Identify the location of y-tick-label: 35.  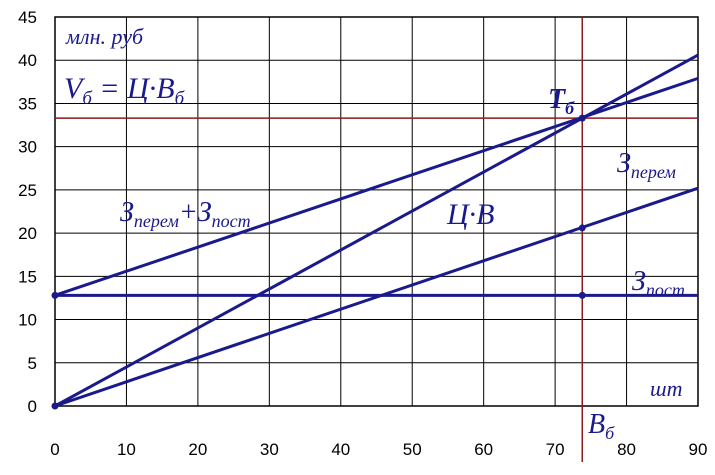
(27, 103).